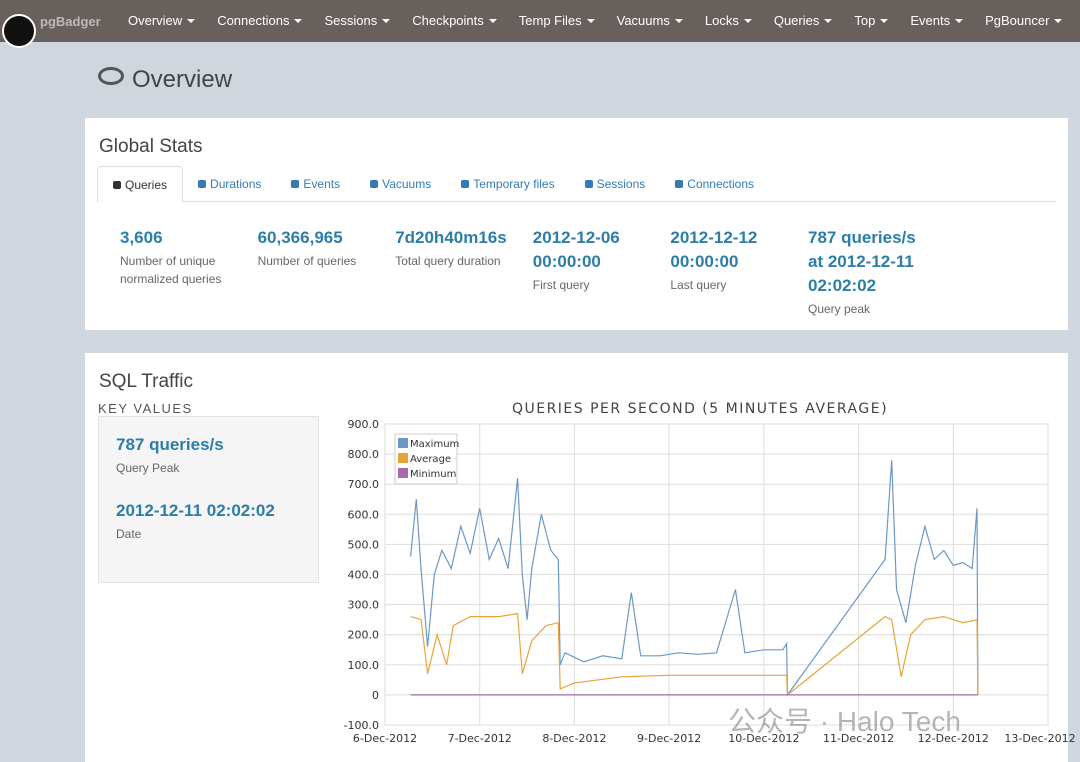 The height and width of the screenshot is (762, 1080). Describe the element at coordinates (457, 248) in the screenshot. I see `stat: 7d20h40m16s Total query duration` at that location.